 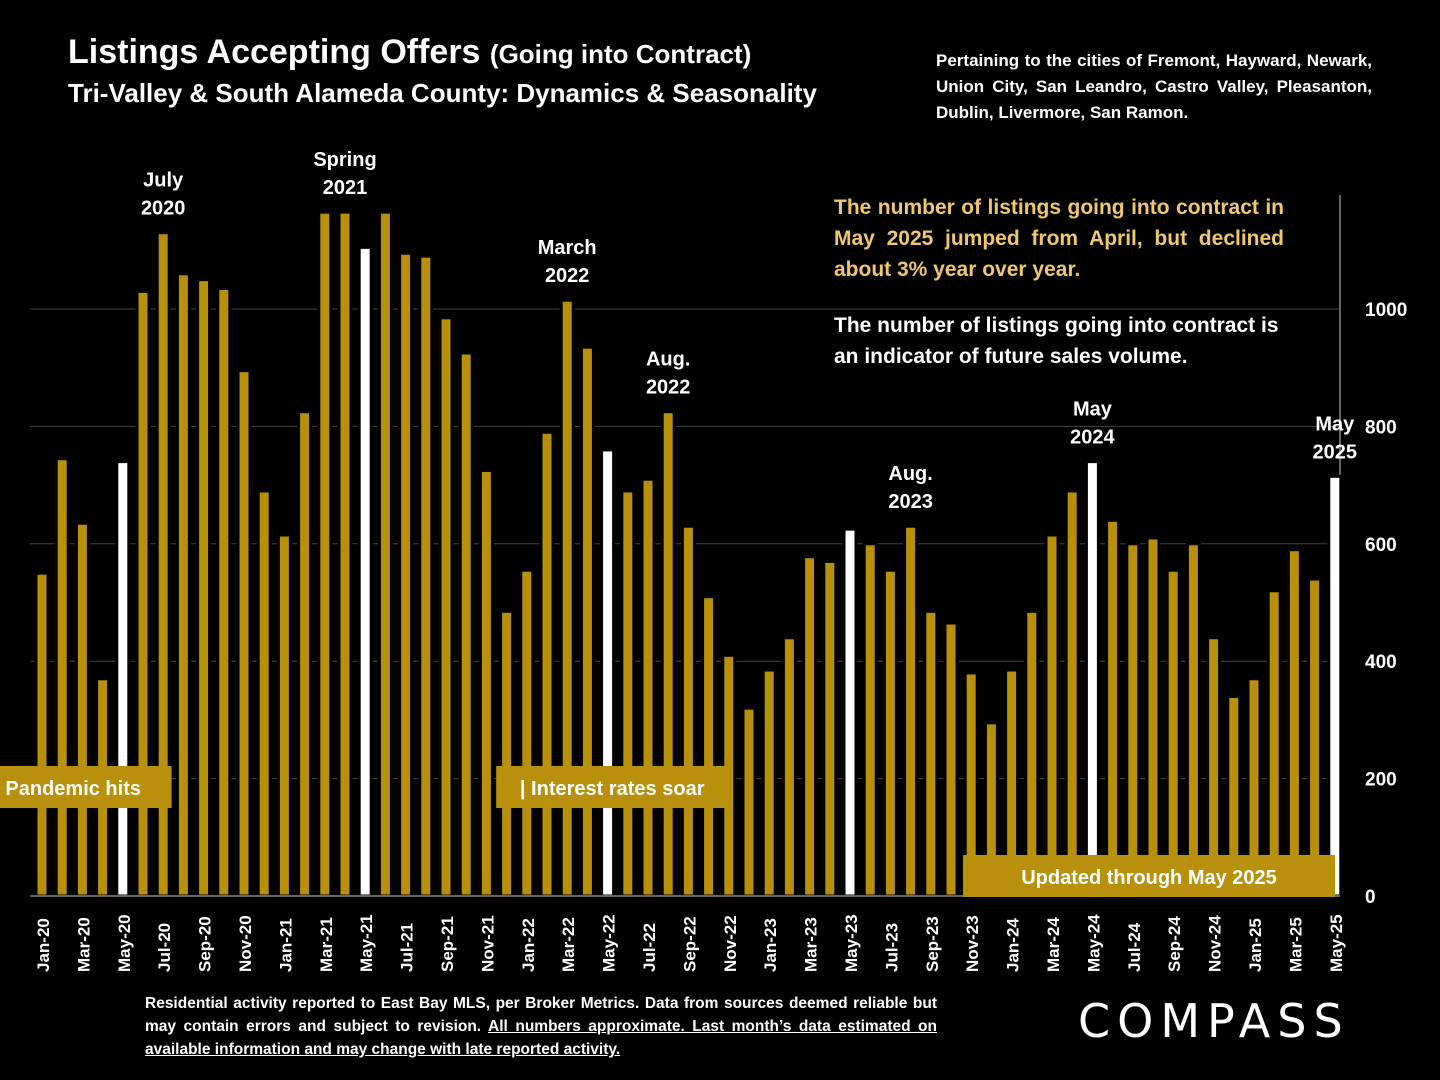 I want to click on y-tick-label: 800, so click(x=1381, y=427).